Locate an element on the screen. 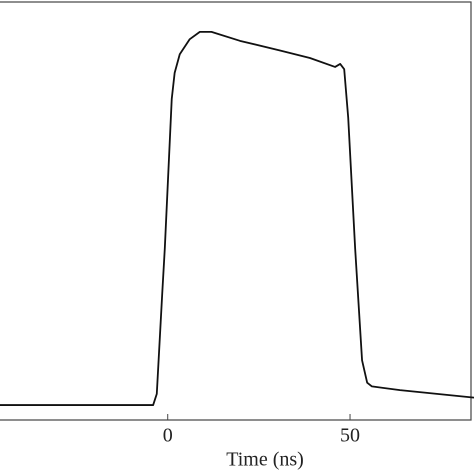  x-tick-label: 50 is located at coordinates (350, 436).